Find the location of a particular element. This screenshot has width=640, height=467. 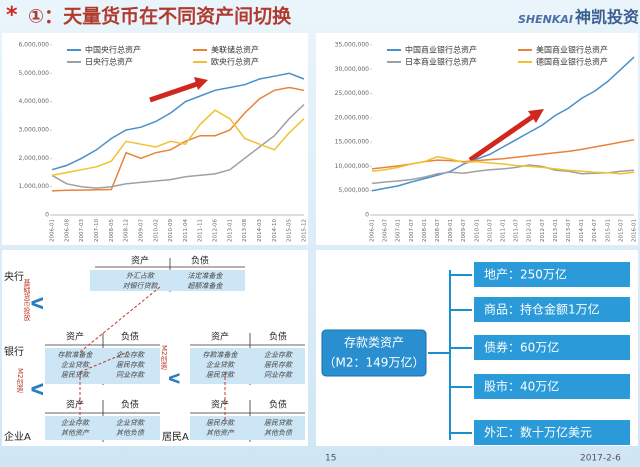

x-tick-label: 2006-08 is located at coordinates (67, 230).